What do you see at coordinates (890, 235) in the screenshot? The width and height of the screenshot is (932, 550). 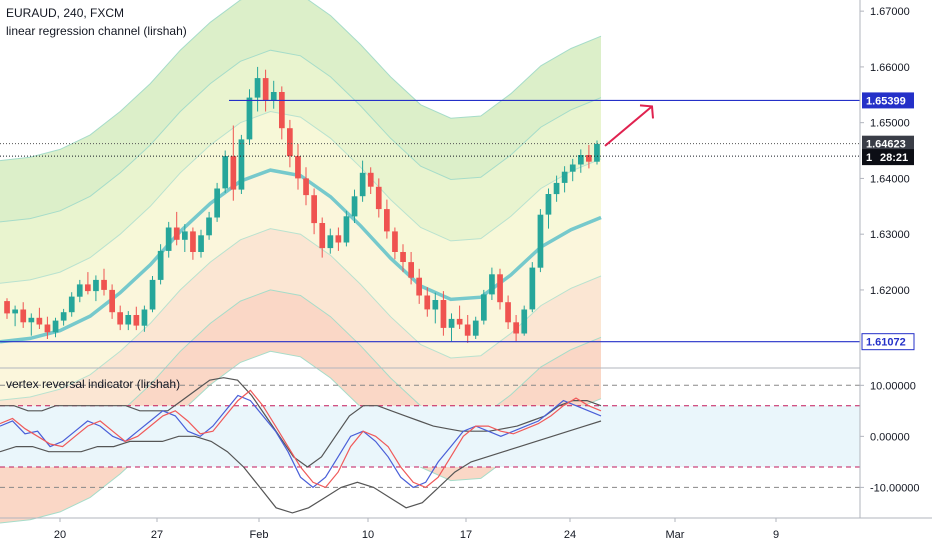 I see `price-tick-label: 1.63000` at bounding box center [890, 235].